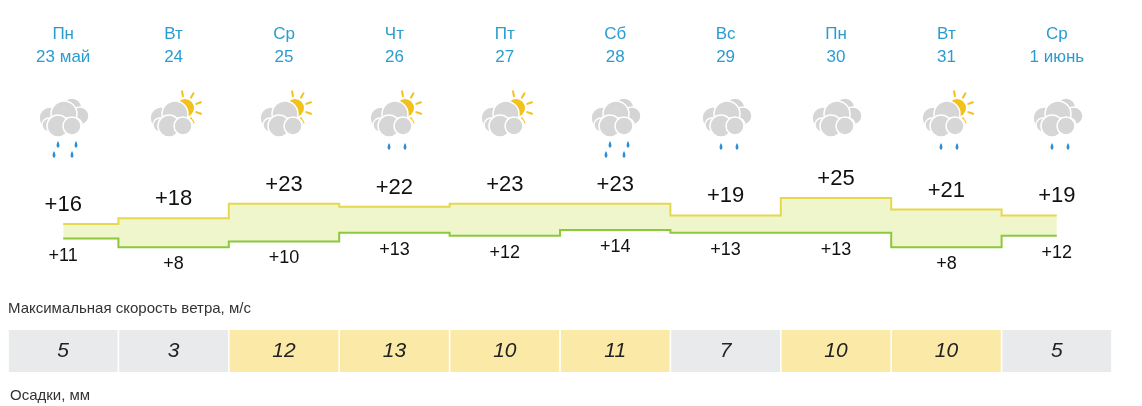 This screenshot has width=1142, height=406. Describe the element at coordinates (394, 186) in the screenshot. I see `data-label: +22` at that location.